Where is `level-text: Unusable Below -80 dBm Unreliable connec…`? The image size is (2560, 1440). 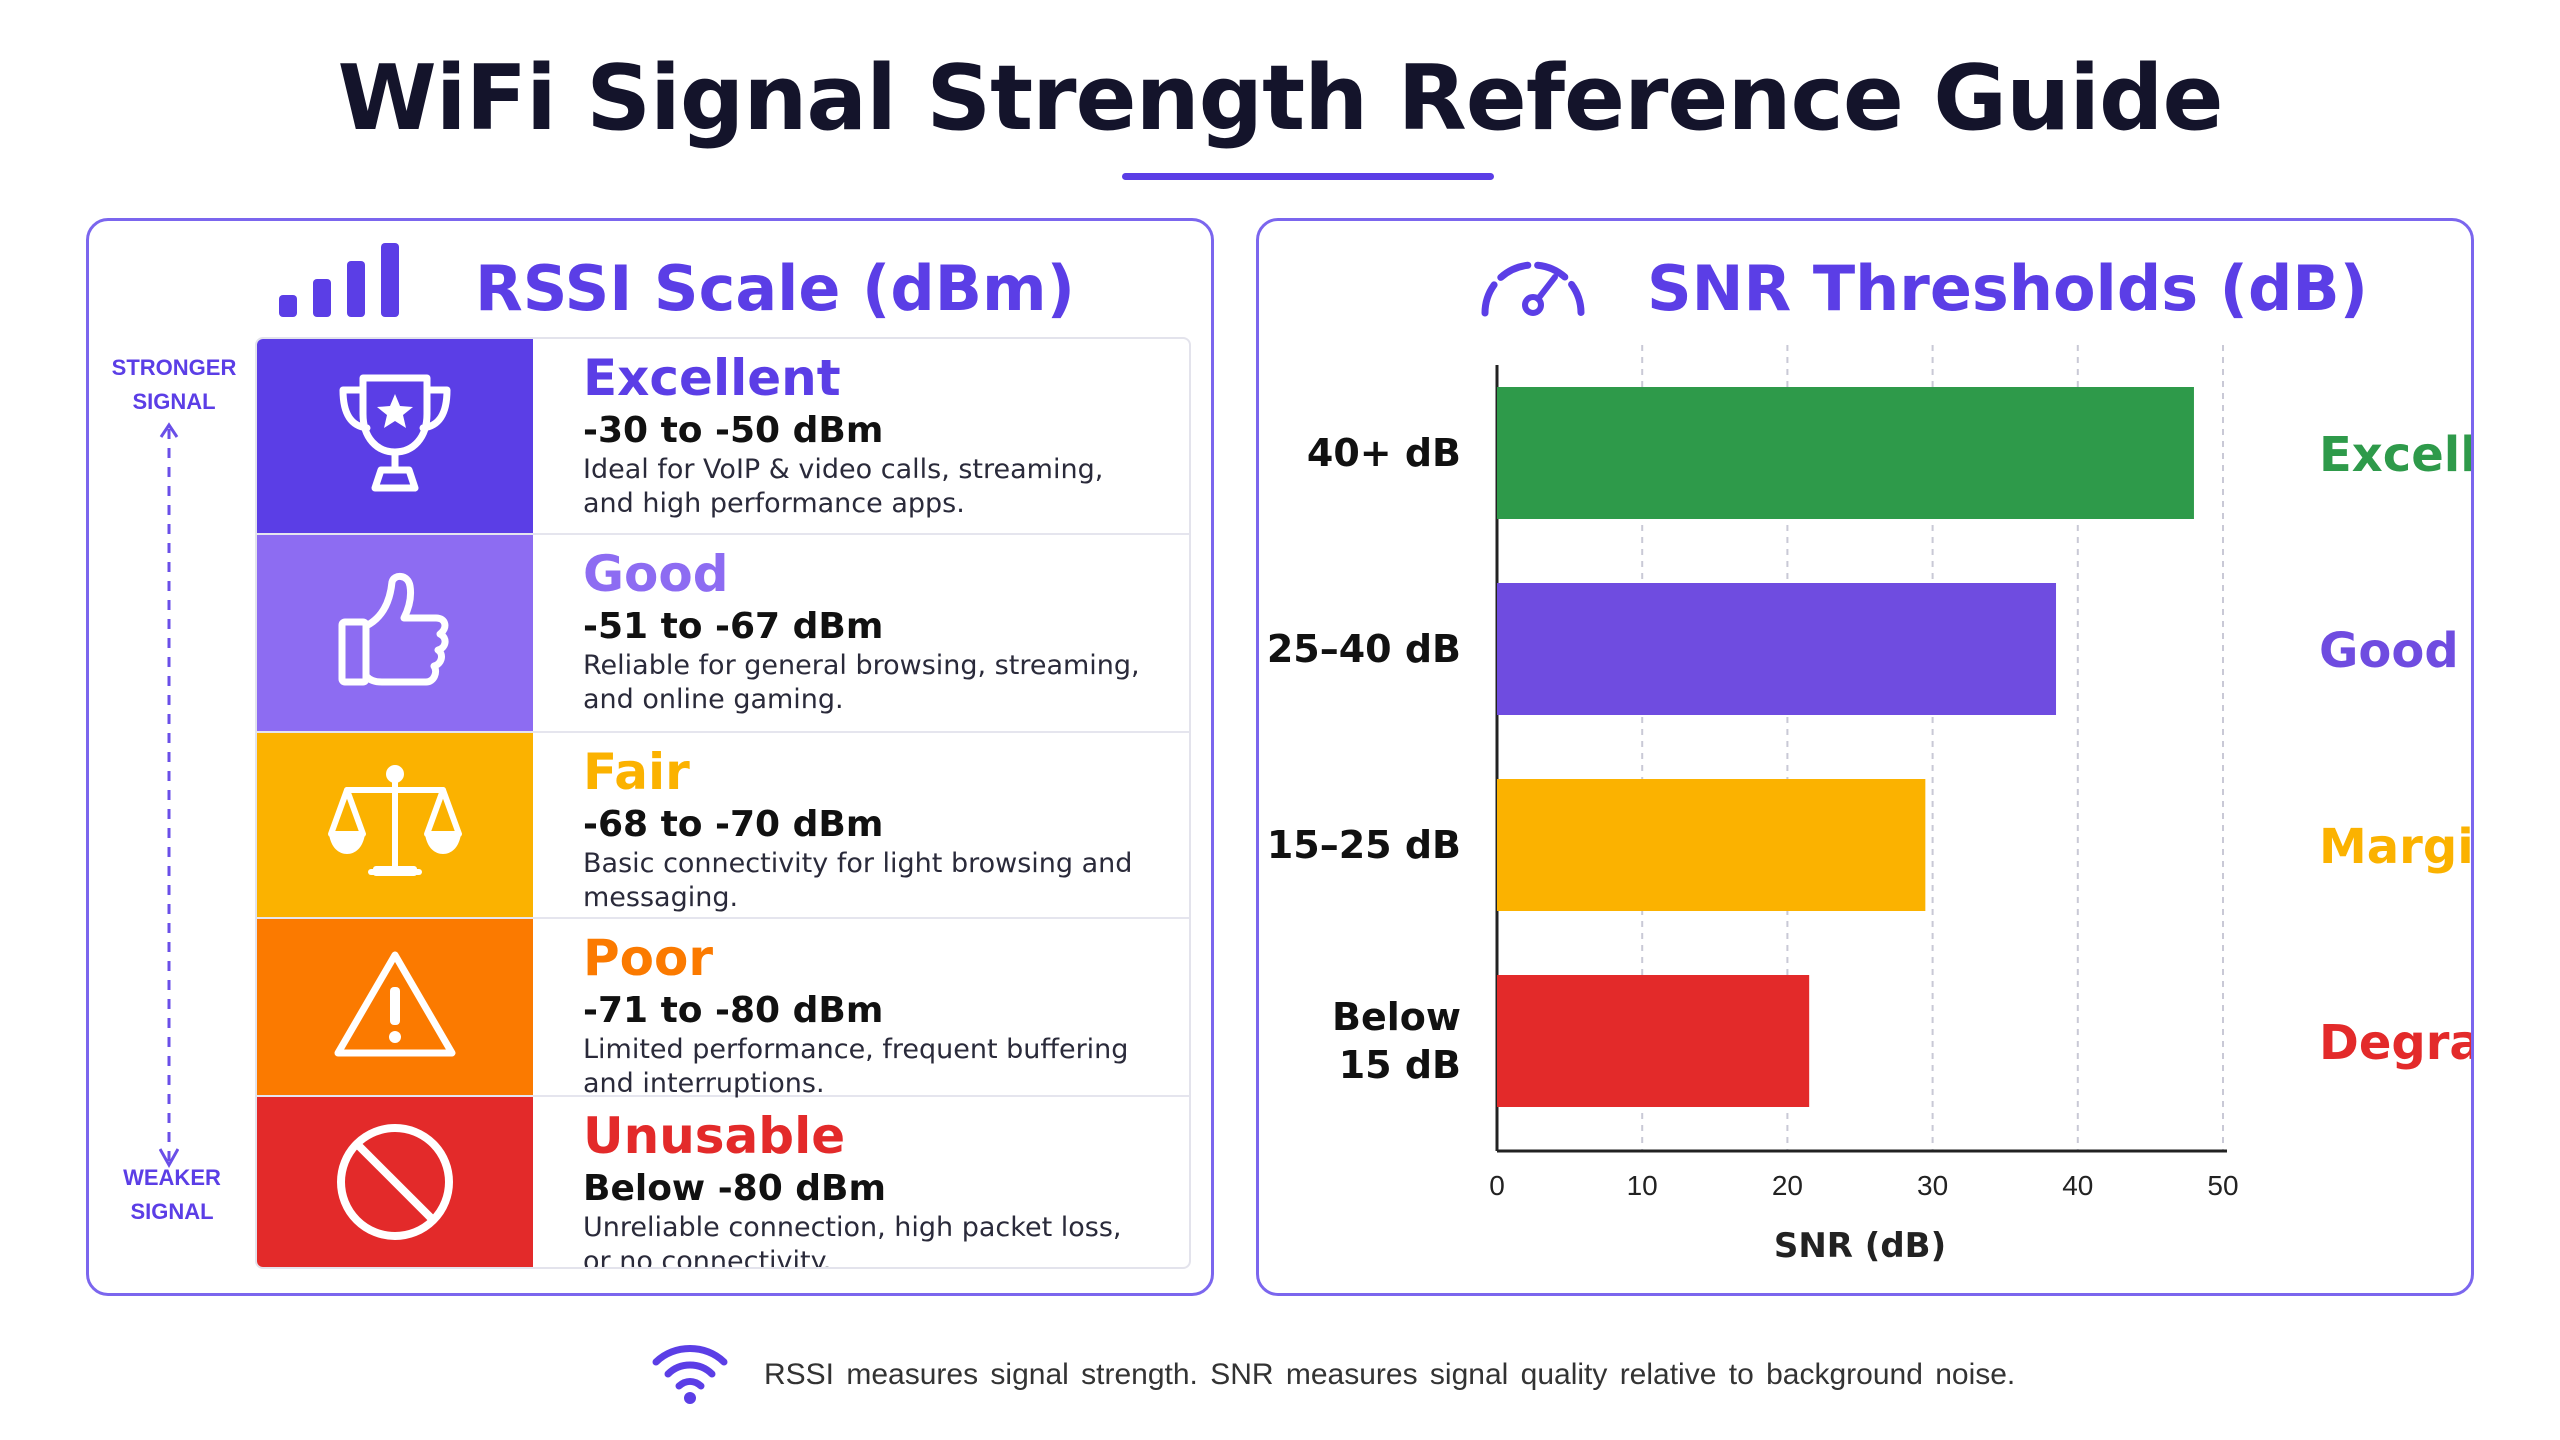
level-text: Unusable Below -80 dBm Unreliable connec… is located at coordinates (838, 1183).